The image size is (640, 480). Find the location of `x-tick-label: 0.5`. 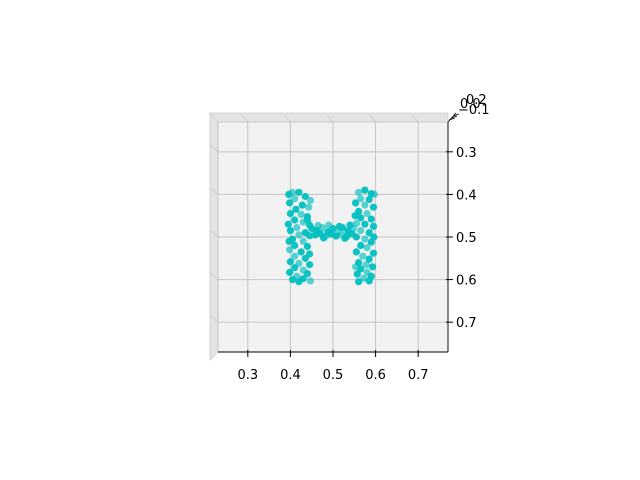

x-tick-label: 0.5 is located at coordinates (333, 375).